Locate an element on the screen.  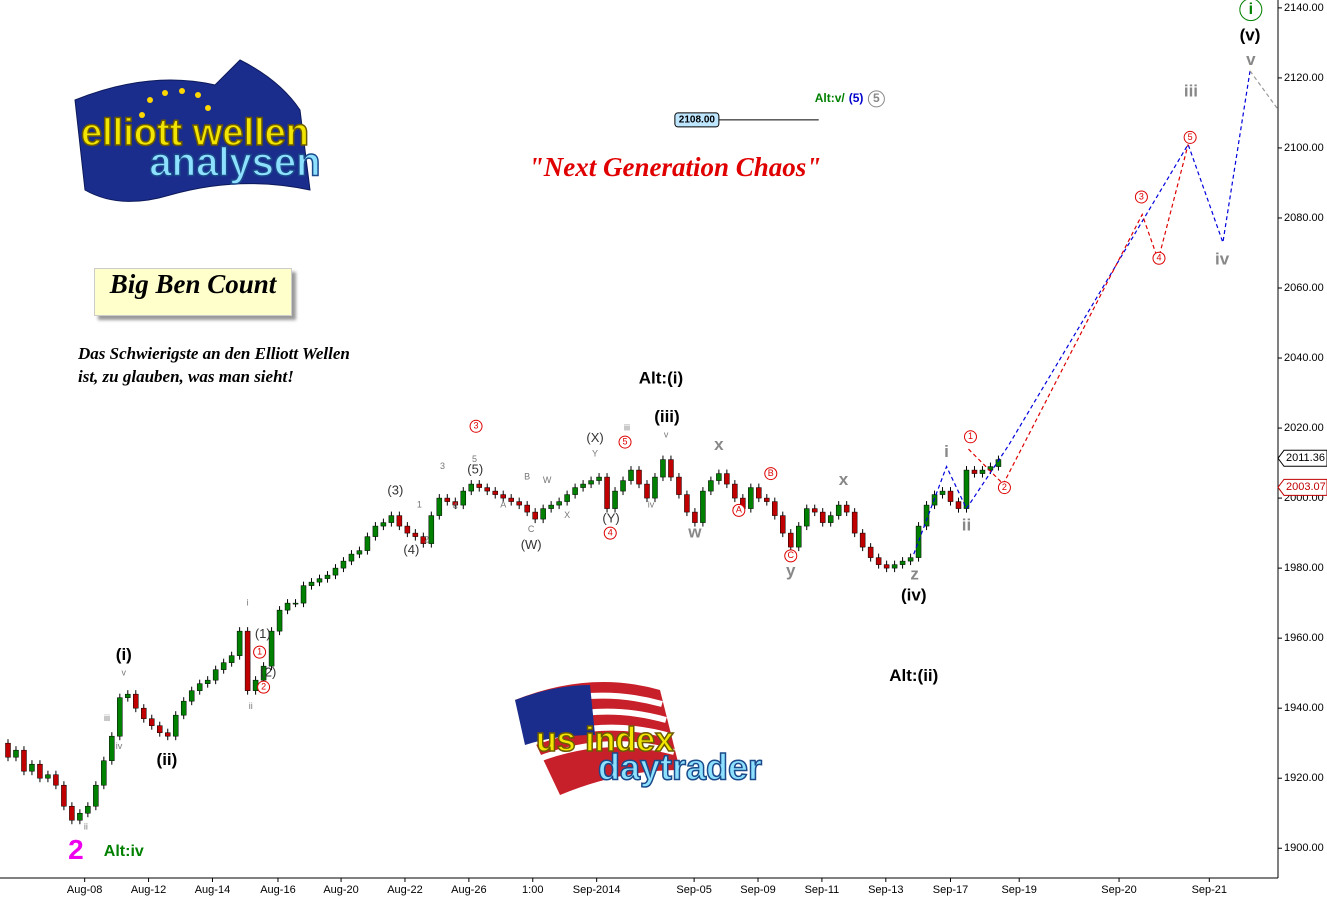
wave-label: A is located at coordinates (503, 504).